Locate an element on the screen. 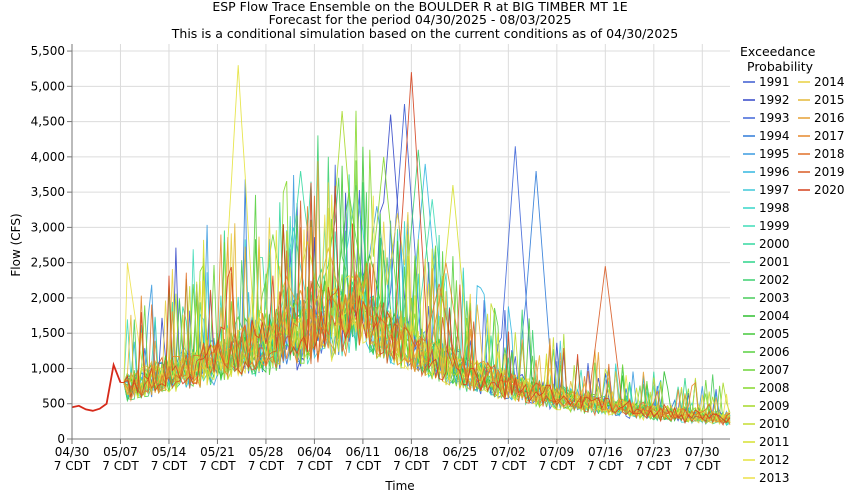 This screenshot has width=850, height=500. y-tick-label: 1,500 is located at coordinates (48, 333).